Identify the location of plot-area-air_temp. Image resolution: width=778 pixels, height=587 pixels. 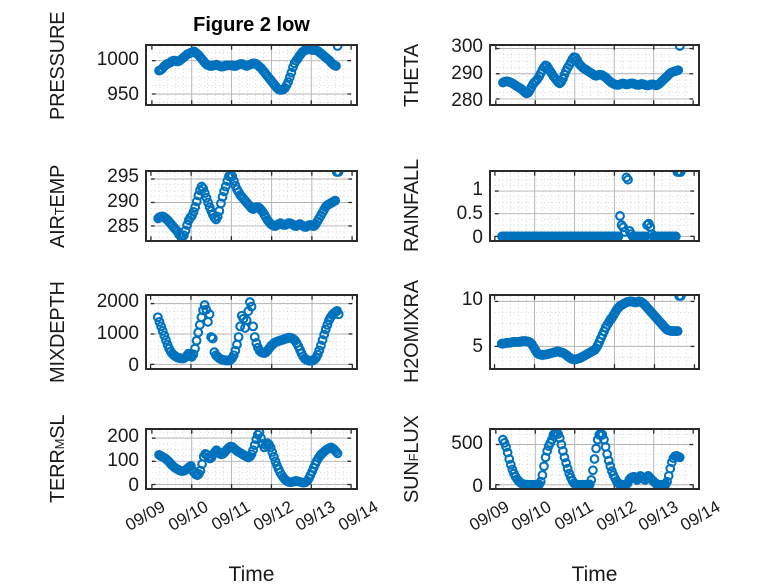
(251, 206).